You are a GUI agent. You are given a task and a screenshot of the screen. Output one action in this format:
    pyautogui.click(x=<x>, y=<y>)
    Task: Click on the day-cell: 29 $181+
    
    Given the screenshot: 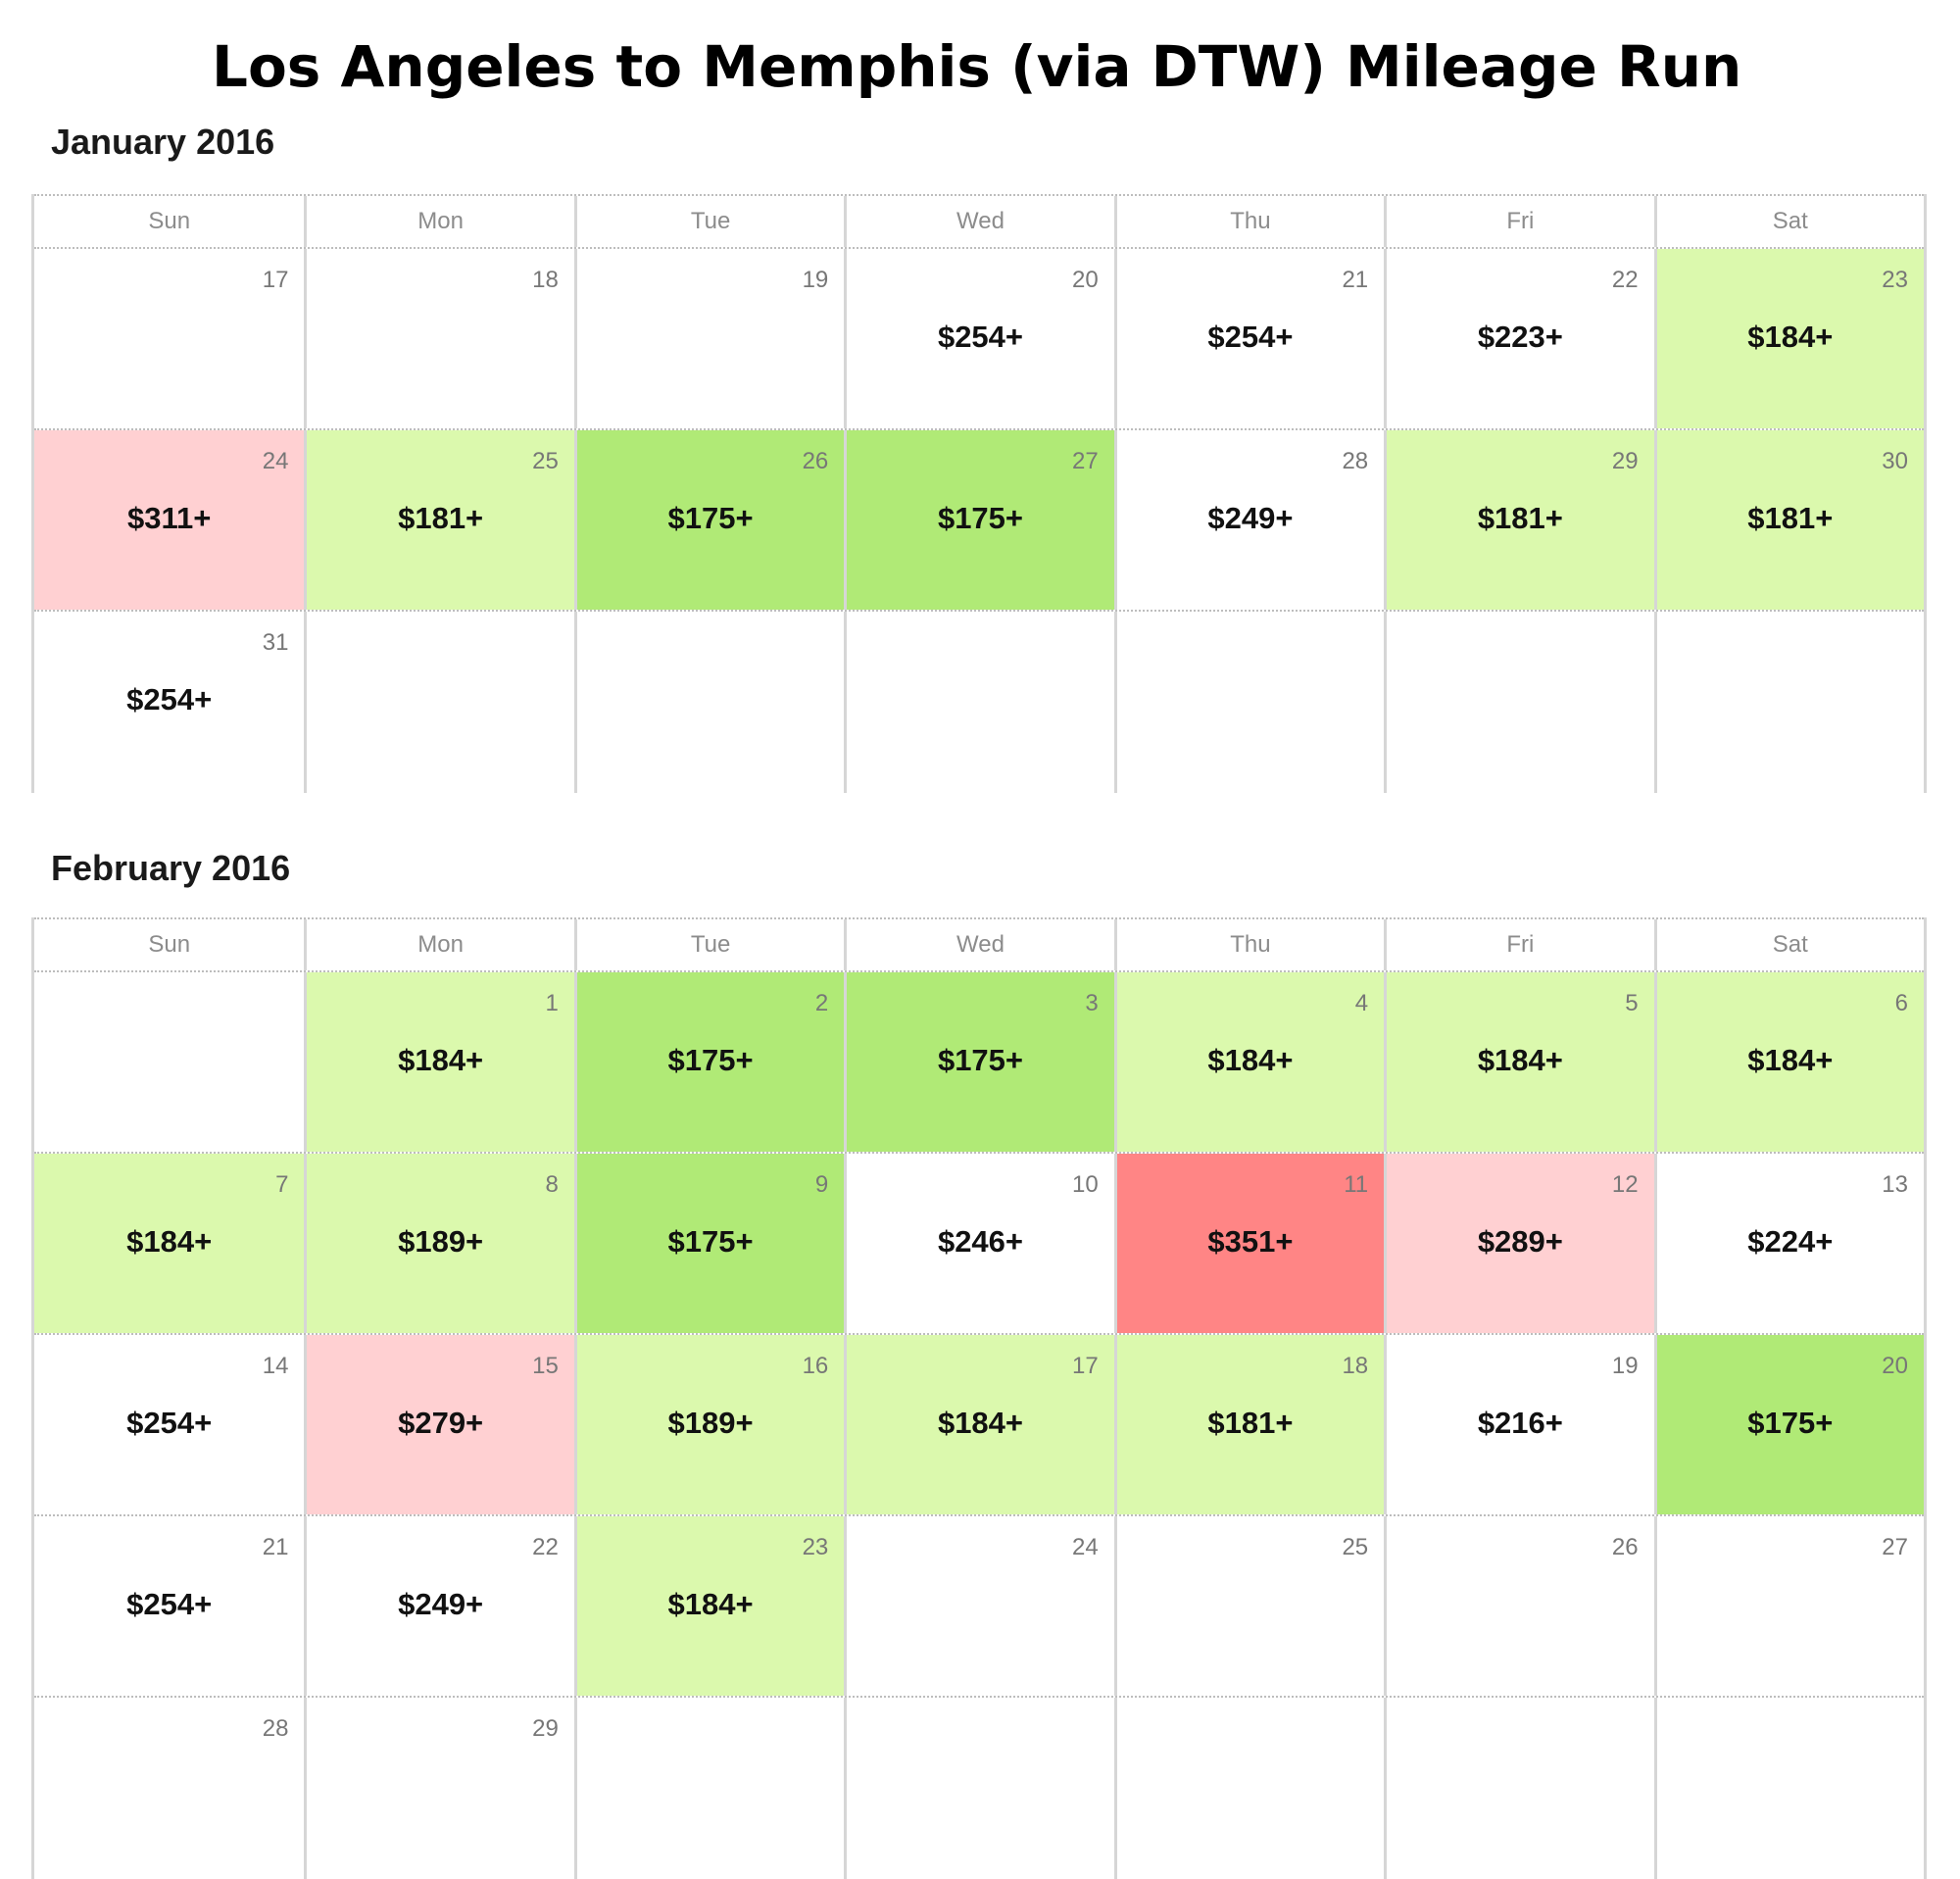 What is the action you would take?
    pyautogui.click(x=1519, y=520)
    